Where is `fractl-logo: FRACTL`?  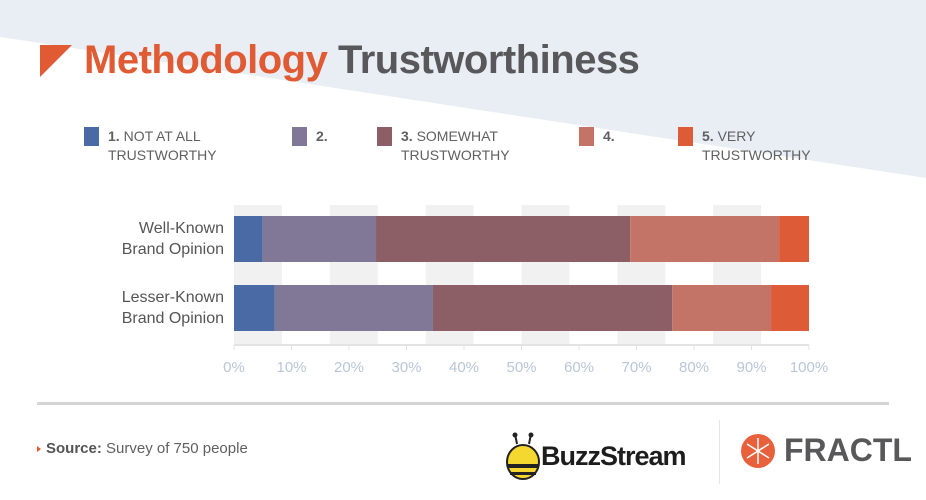 fractl-logo: FRACTL is located at coordinates (826, 450).